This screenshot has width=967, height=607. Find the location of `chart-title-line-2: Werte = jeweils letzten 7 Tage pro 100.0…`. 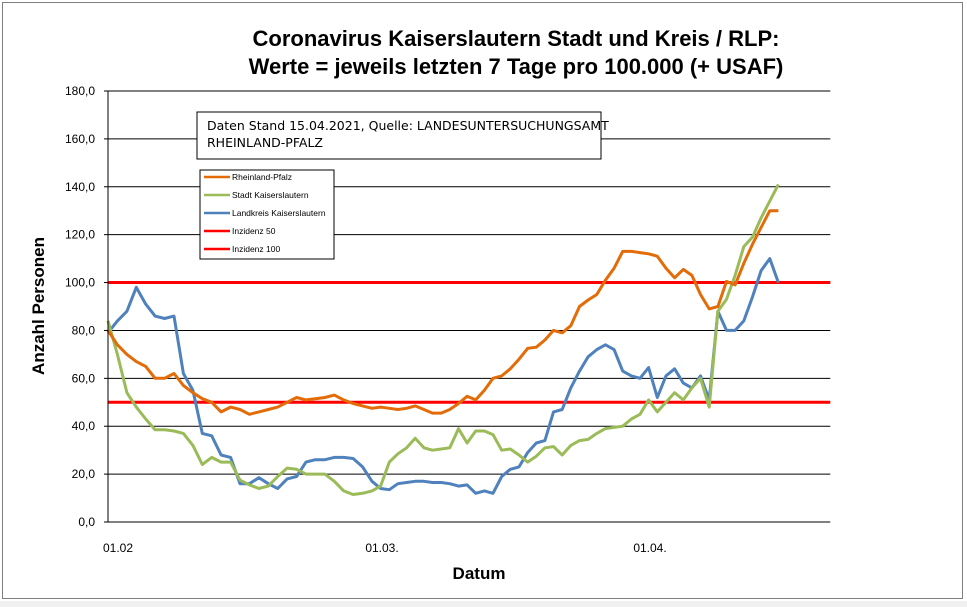

chart-title-line-2: Werte = jeweils letzten 7 Tage pro 100.0… is located at coordinates (516, 66).